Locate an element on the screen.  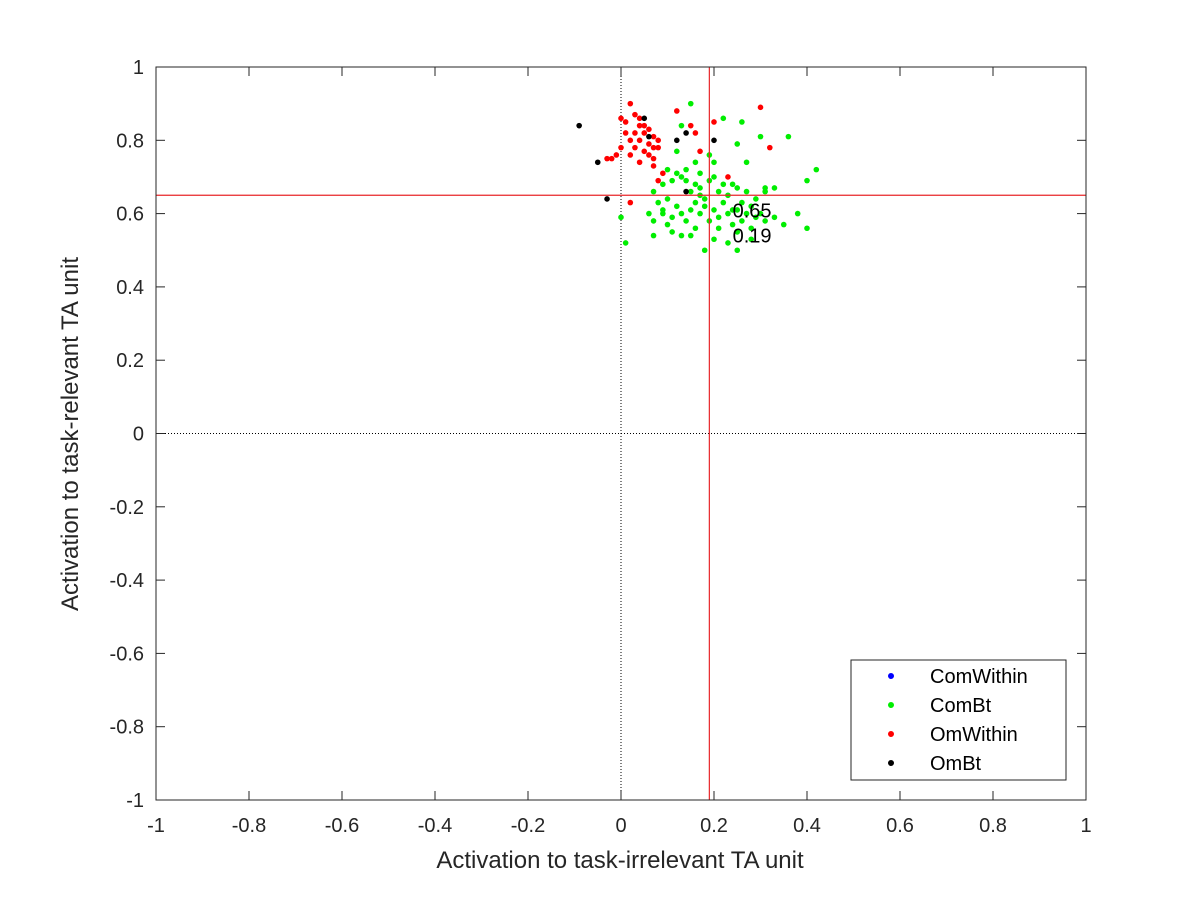
legend-marker-ombt is located at coordinates (891, 763).